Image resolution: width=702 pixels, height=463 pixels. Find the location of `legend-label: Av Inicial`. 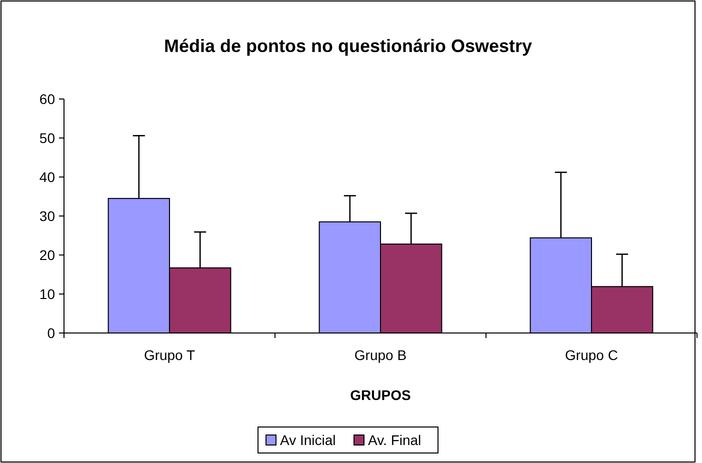

legend-label: Av Inicial is located at coordinates (308, 440).